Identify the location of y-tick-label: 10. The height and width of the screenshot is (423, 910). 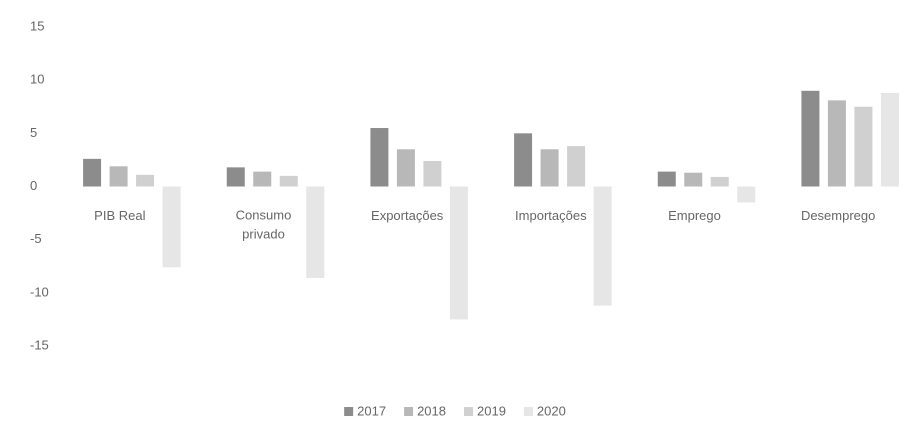
(37, 79).